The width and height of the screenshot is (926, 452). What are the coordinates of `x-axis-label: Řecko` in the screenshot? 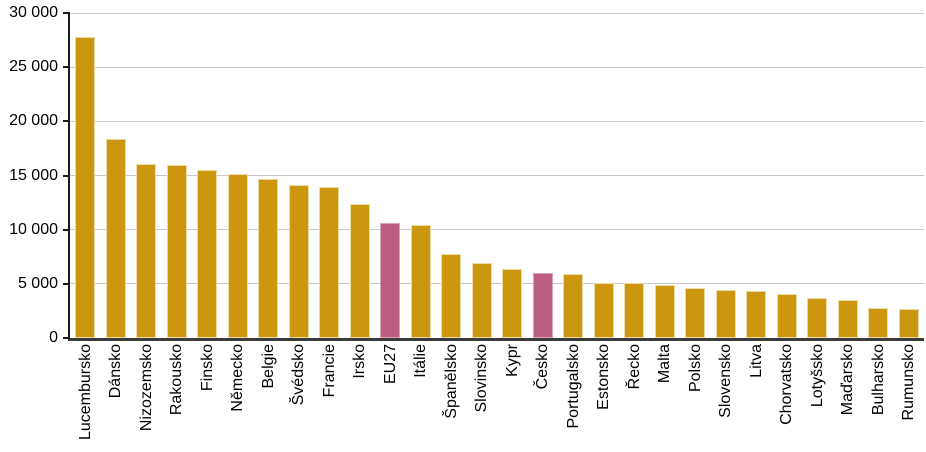 It's located at (634, 367).